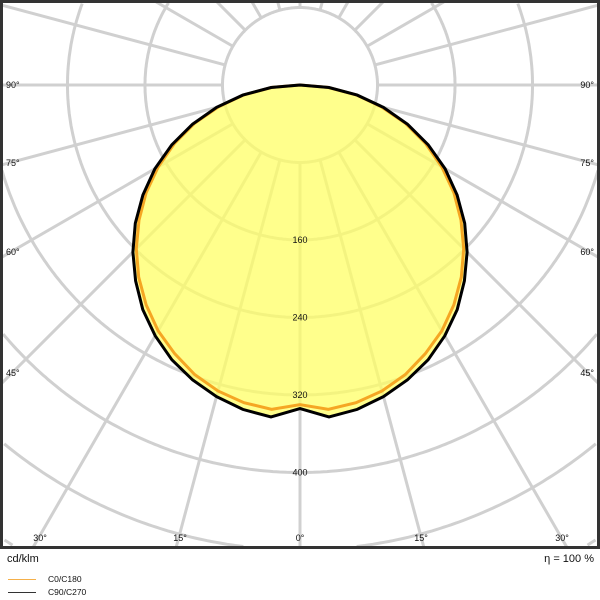  What do you see at coordinates (22, 579) in the screenshot?
I see `legend-swatch-c0` at bounding box center [22, 579].